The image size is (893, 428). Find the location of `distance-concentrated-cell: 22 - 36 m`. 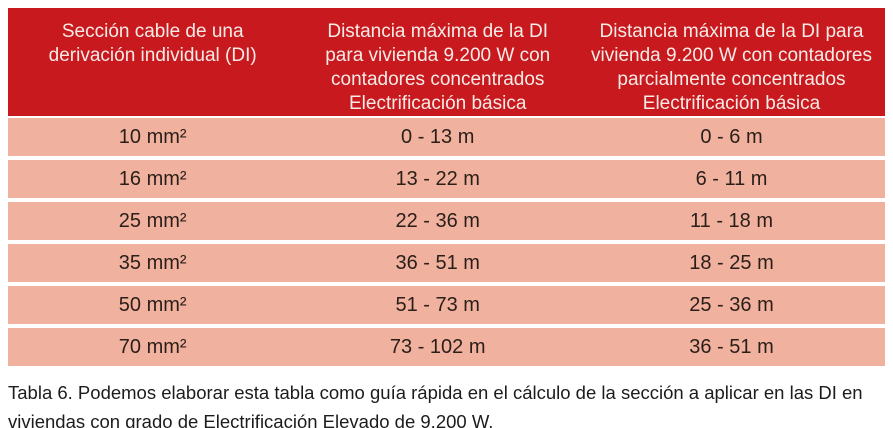

distance-concentrated-cell: 22 - 36 m is located at coordinates (437, 220).